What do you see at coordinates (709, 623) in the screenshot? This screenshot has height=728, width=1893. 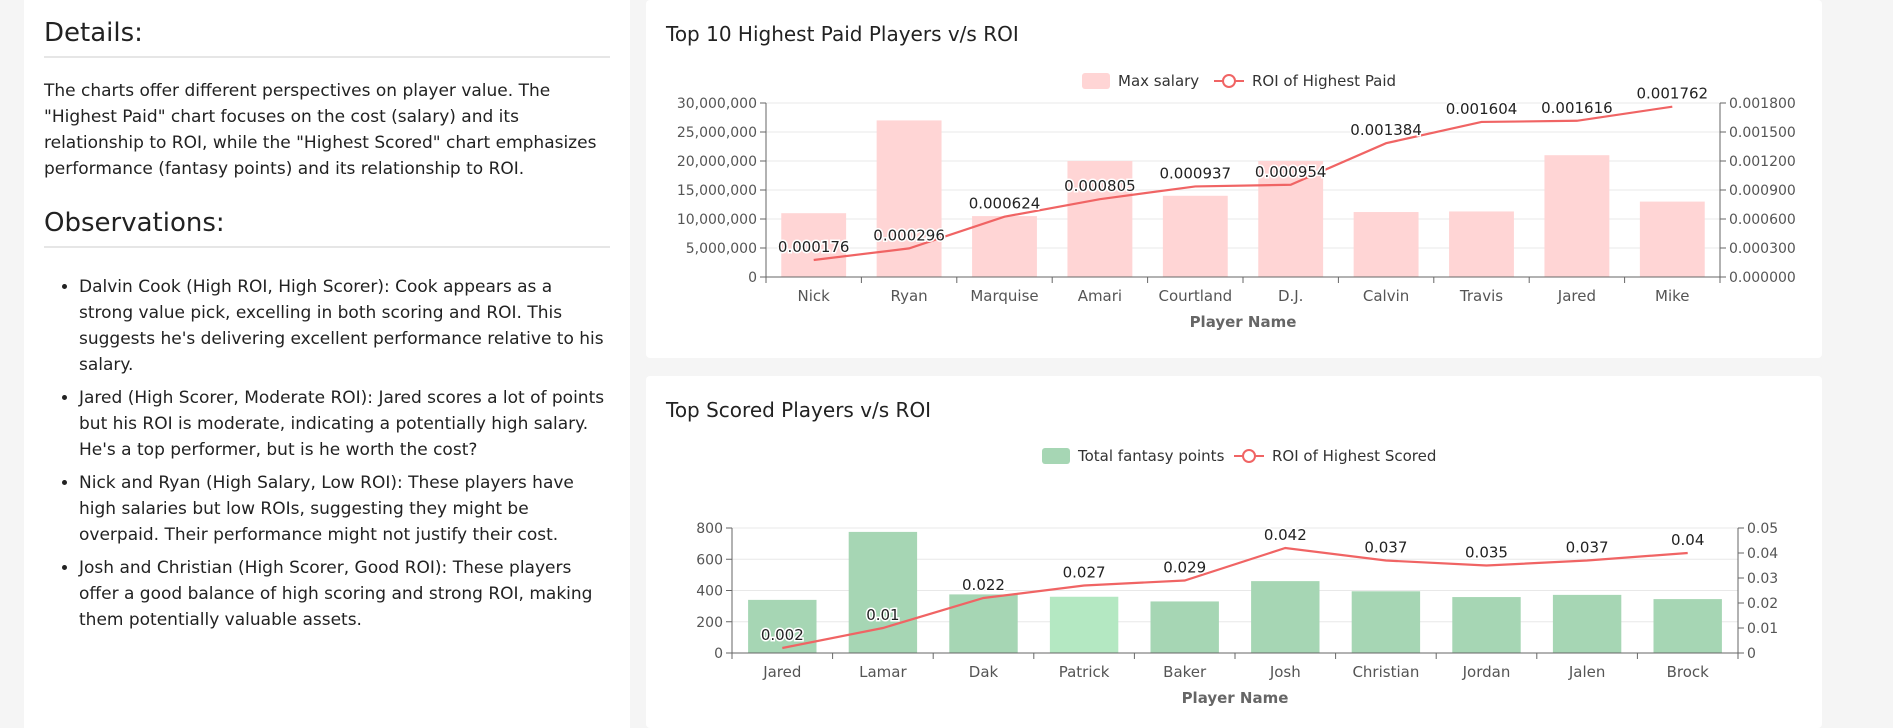 I see `y-tick-label: 200` at bounding box center [709, 623].